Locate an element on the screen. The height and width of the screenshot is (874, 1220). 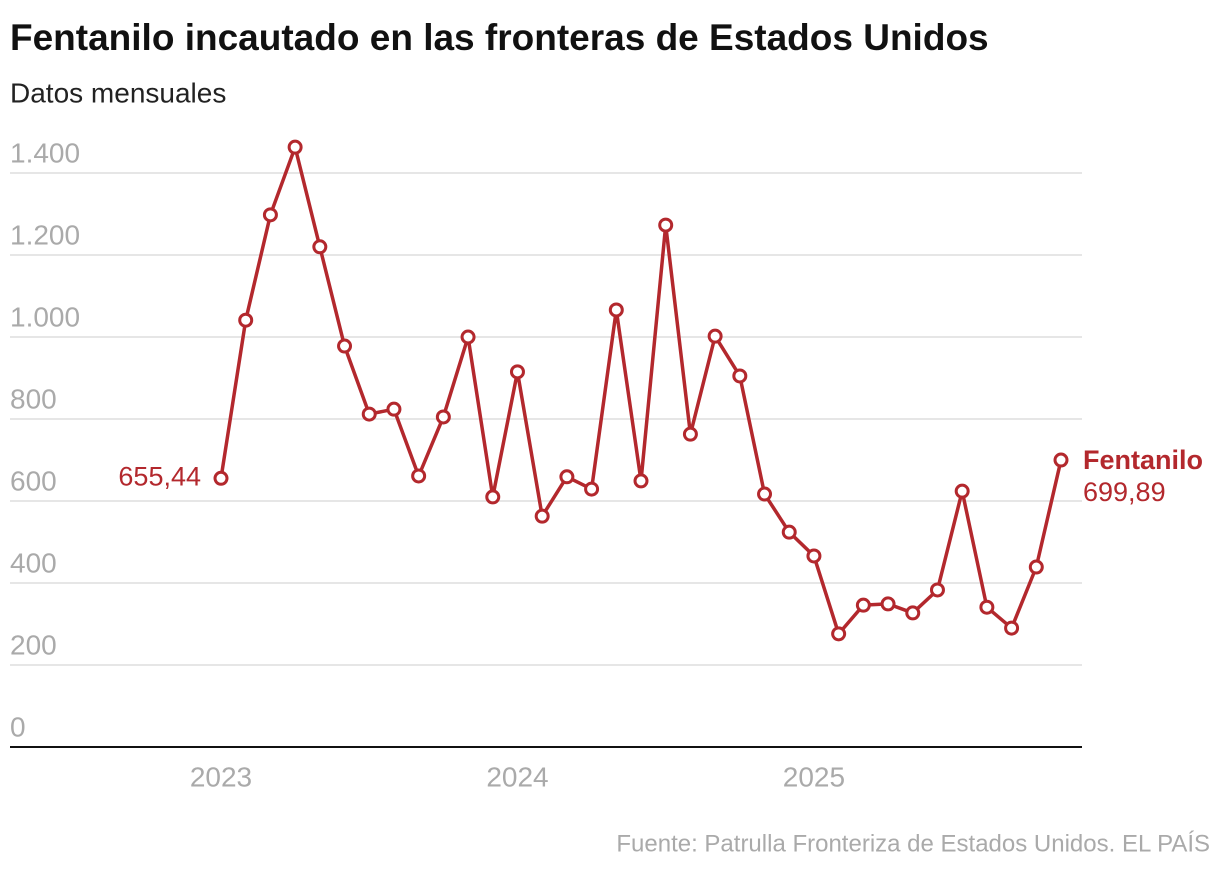
y-tick-label: 1.400 is located at coordinates (45, 152).